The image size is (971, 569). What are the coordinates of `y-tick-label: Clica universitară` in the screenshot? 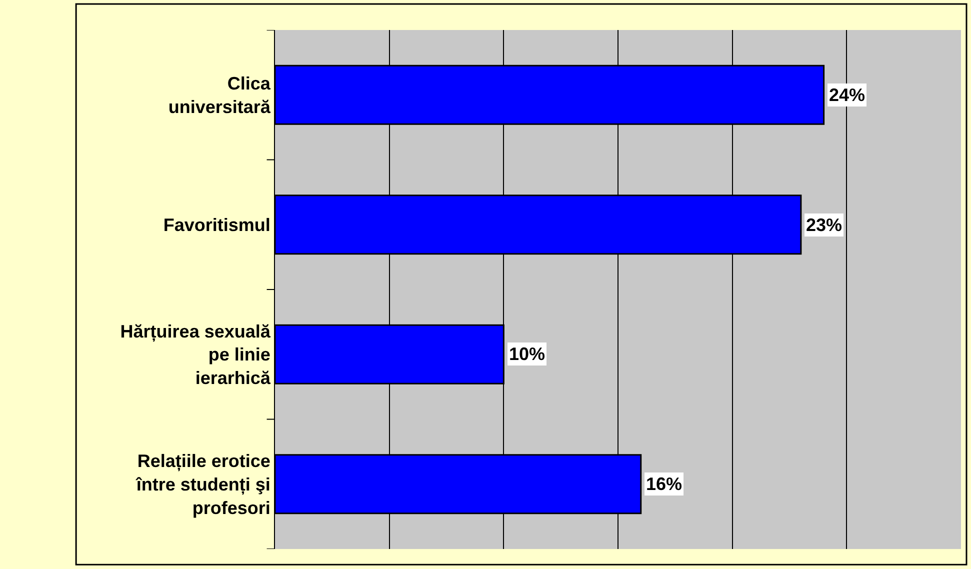 It's located at (220, 95).